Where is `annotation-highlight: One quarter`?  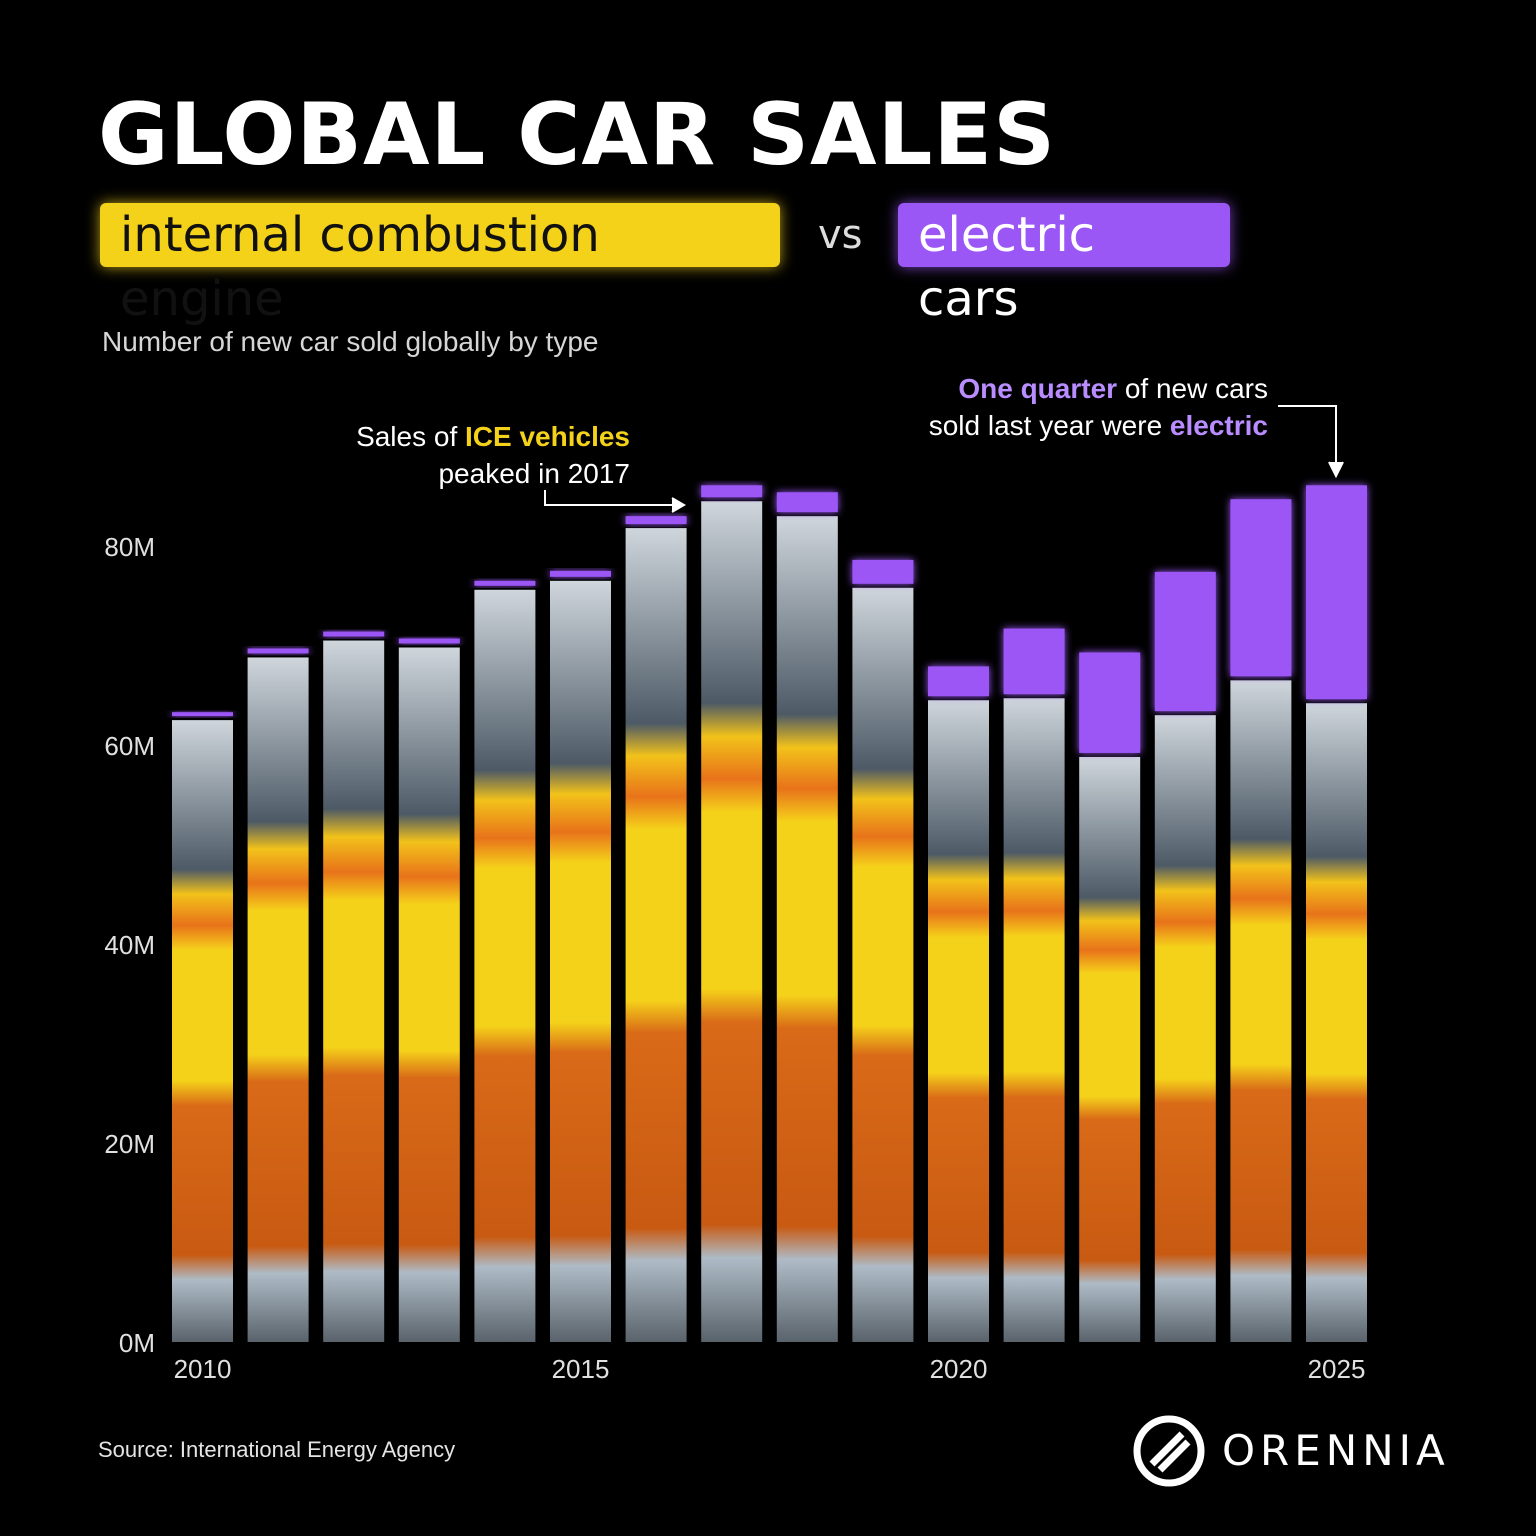 annotation-highlight: One quarter is located at coordinates (1038, 388).